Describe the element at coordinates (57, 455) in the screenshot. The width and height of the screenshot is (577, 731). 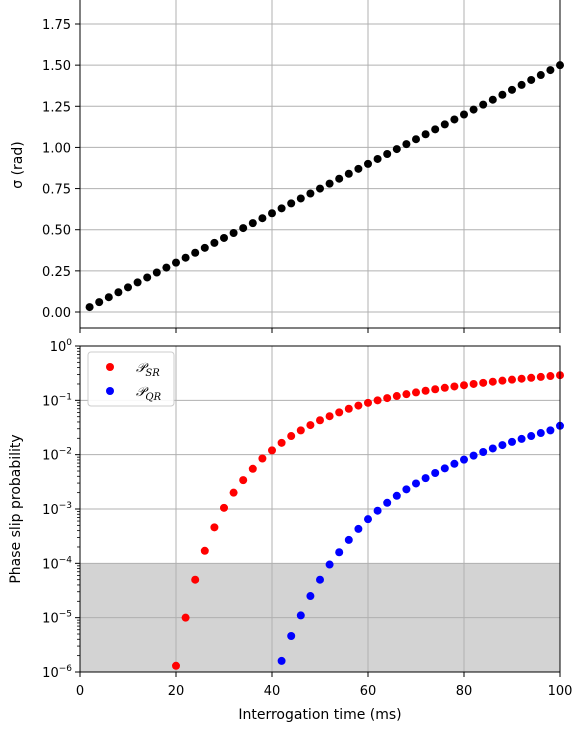
I see `bottom-y-tick-label: 10⁻²` at that location.